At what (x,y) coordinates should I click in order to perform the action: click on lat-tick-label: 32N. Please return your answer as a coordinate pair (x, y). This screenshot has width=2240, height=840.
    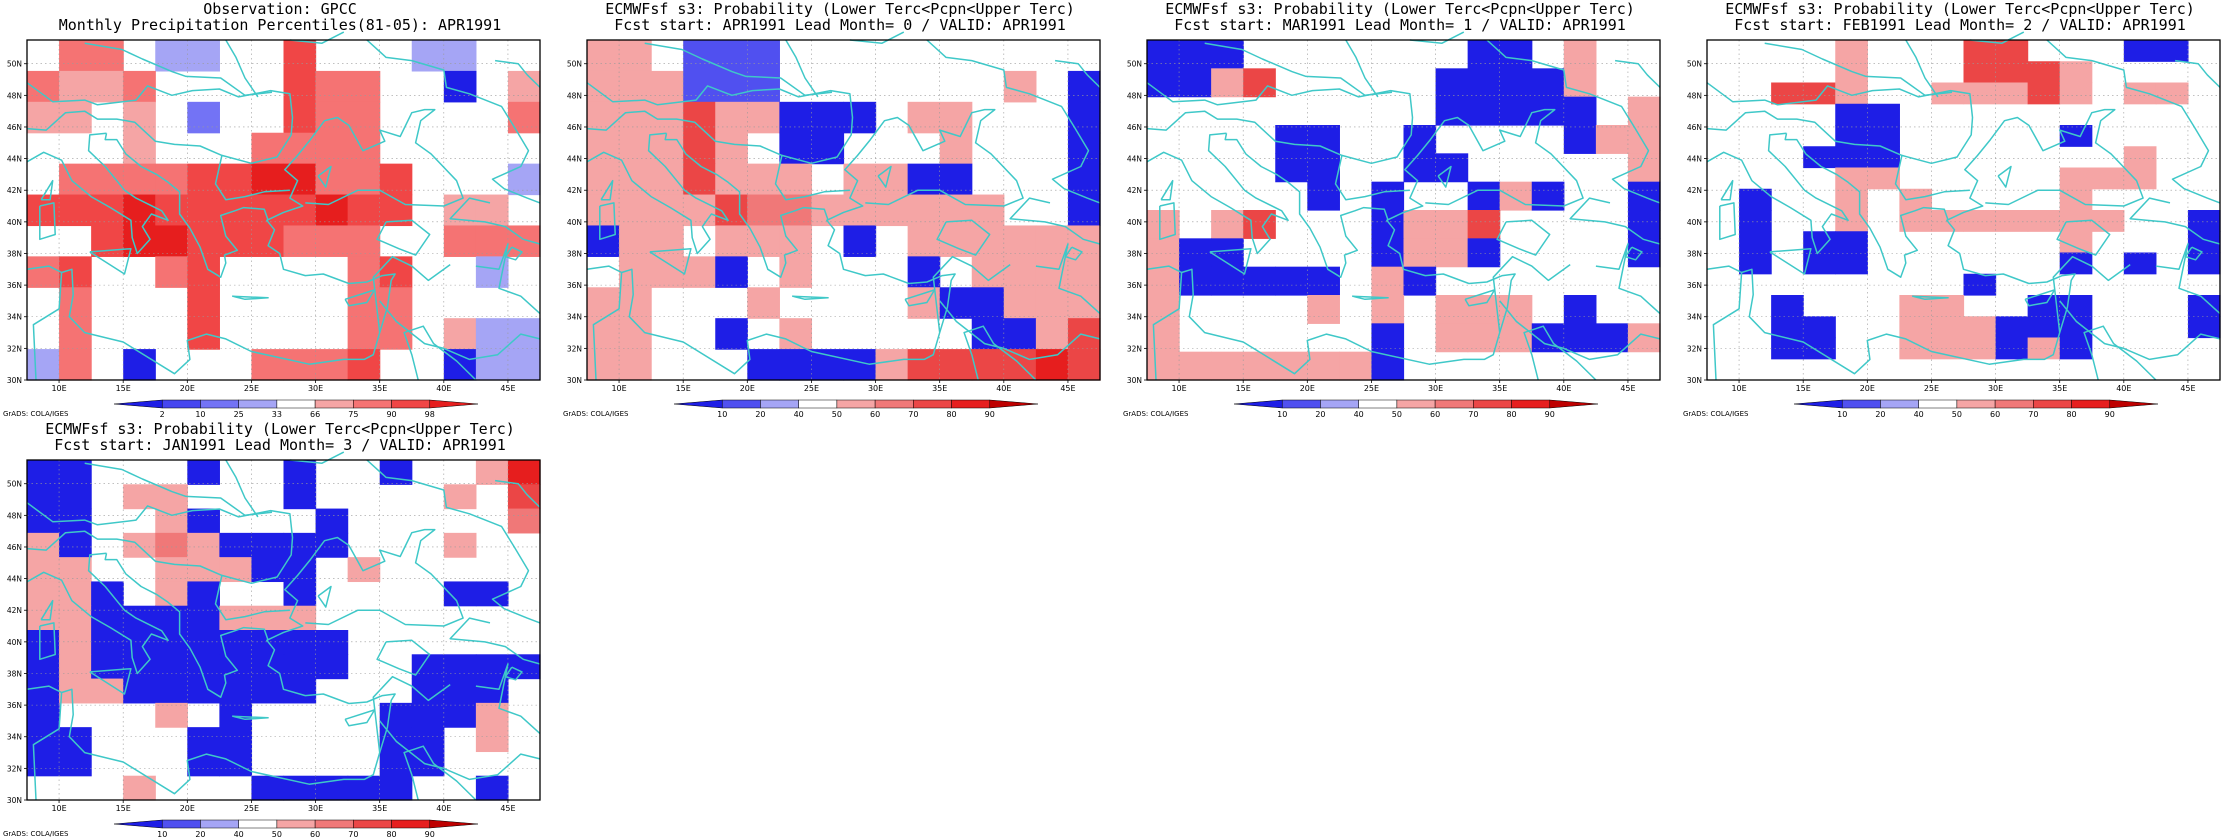
    Looking at the image, I should click on (1134, 348).